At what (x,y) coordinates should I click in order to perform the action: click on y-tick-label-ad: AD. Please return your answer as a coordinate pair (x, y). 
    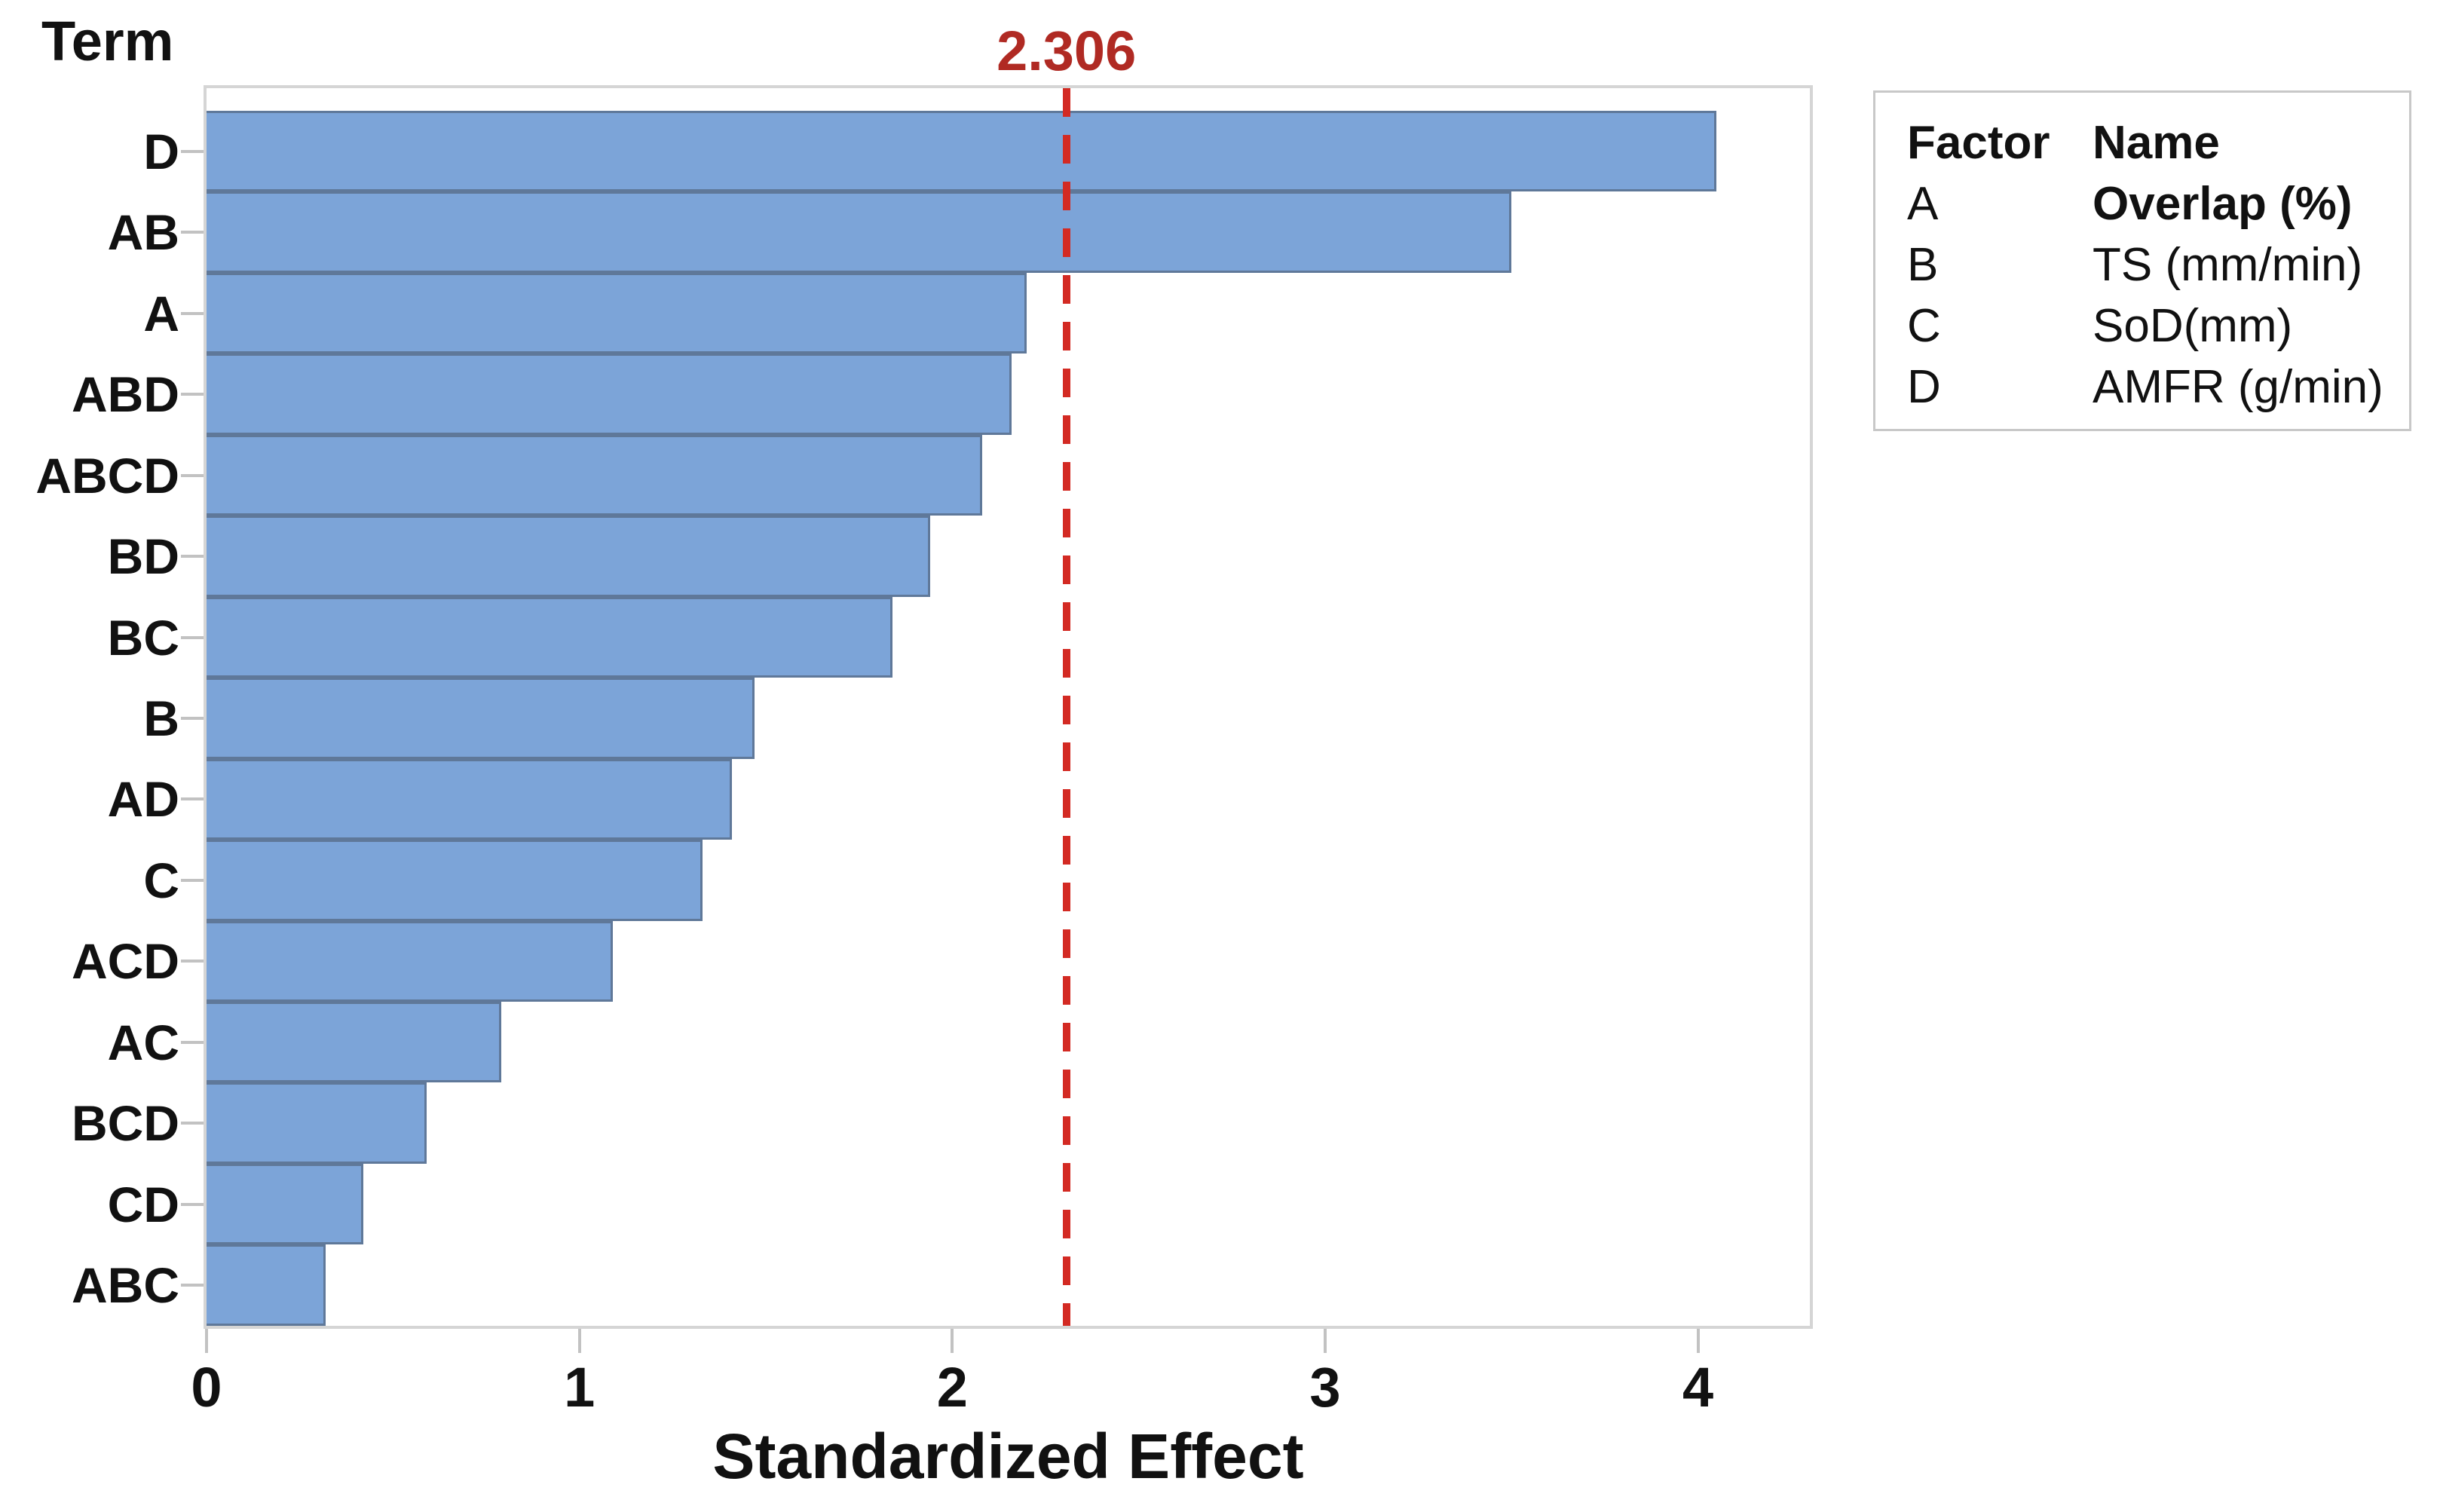
    Looking at the image, I should click on (143, 800).